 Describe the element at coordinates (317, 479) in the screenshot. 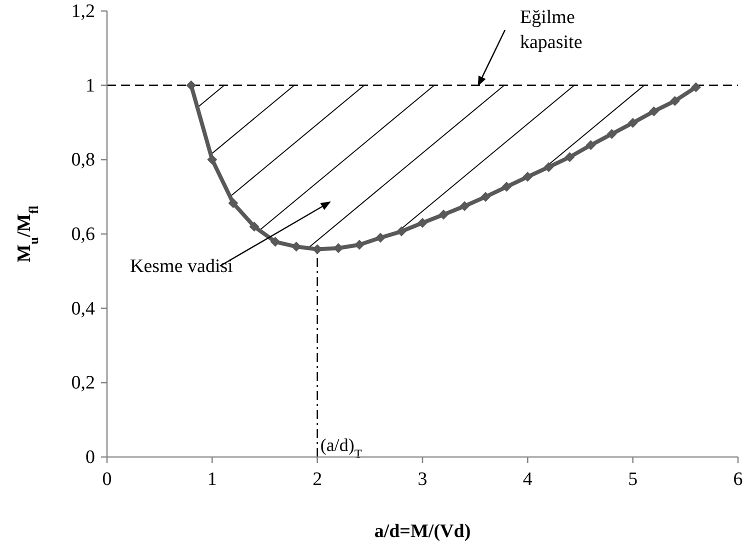

I see `x-tick-label: 2` at that location.